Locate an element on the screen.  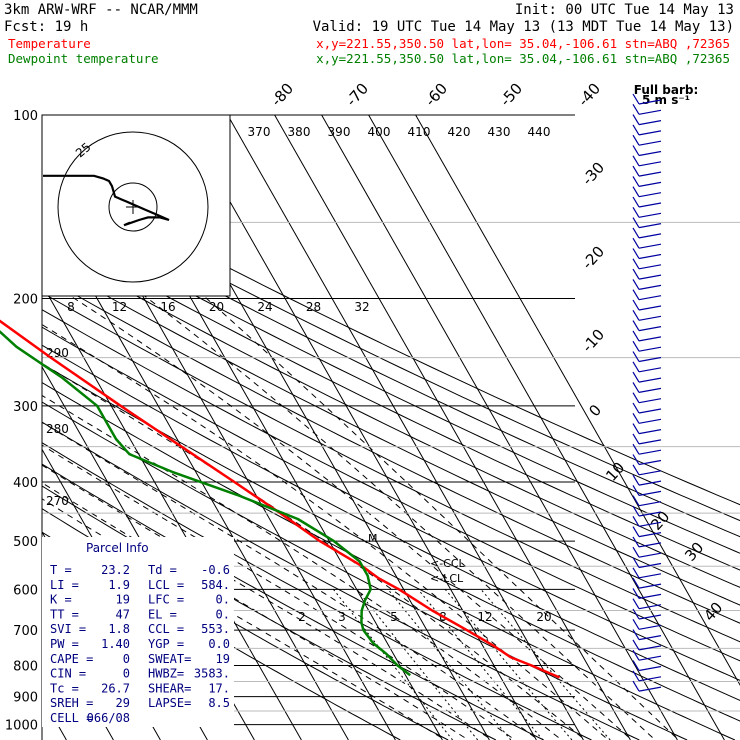
pressure-label: 200 is located at coordinates (25, 300).